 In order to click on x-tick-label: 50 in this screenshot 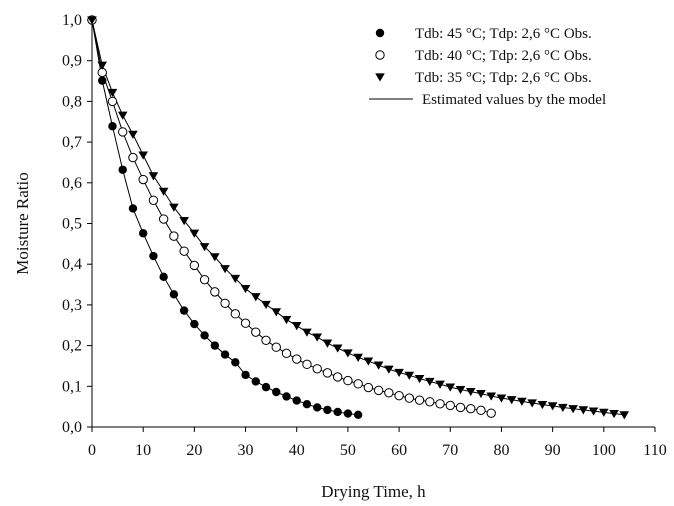, I will do `click(348, 450)`.